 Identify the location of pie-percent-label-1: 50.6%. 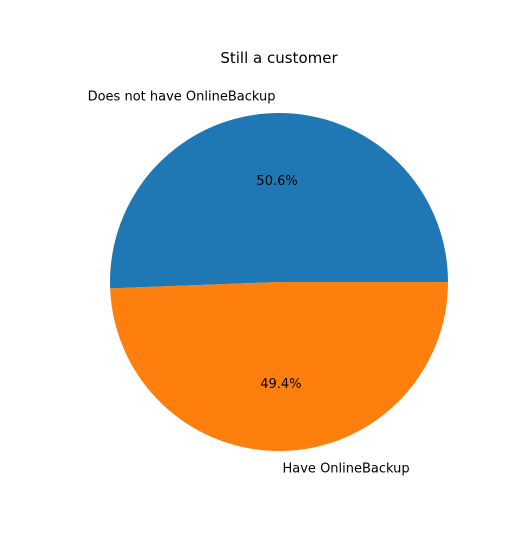
(276, 181).